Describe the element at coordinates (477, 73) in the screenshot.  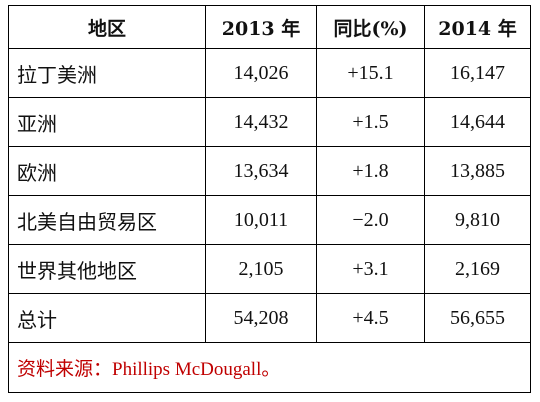
I see `value-cell: 16,147` at that location.